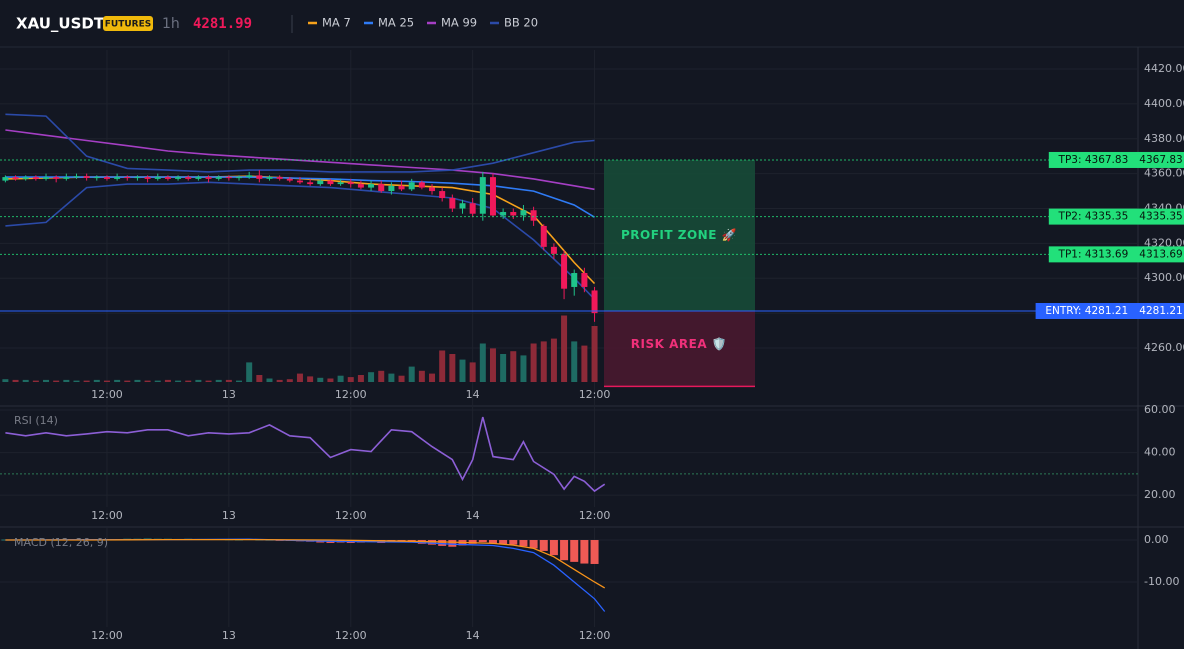 This screenshot has width=1184, height=649. Describe the element at coordinates (1164, 173) in the screenshot. I see `y-tick-label: 4360.00` at that location.